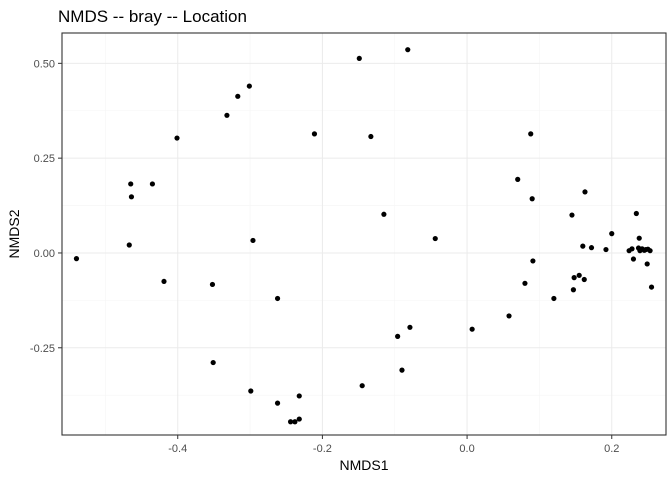 This screenshot has width=672, height=480. Describe the element at coordinates (44, 159) in the screenshot. I see `y-tick-label: 0.25` at that location.